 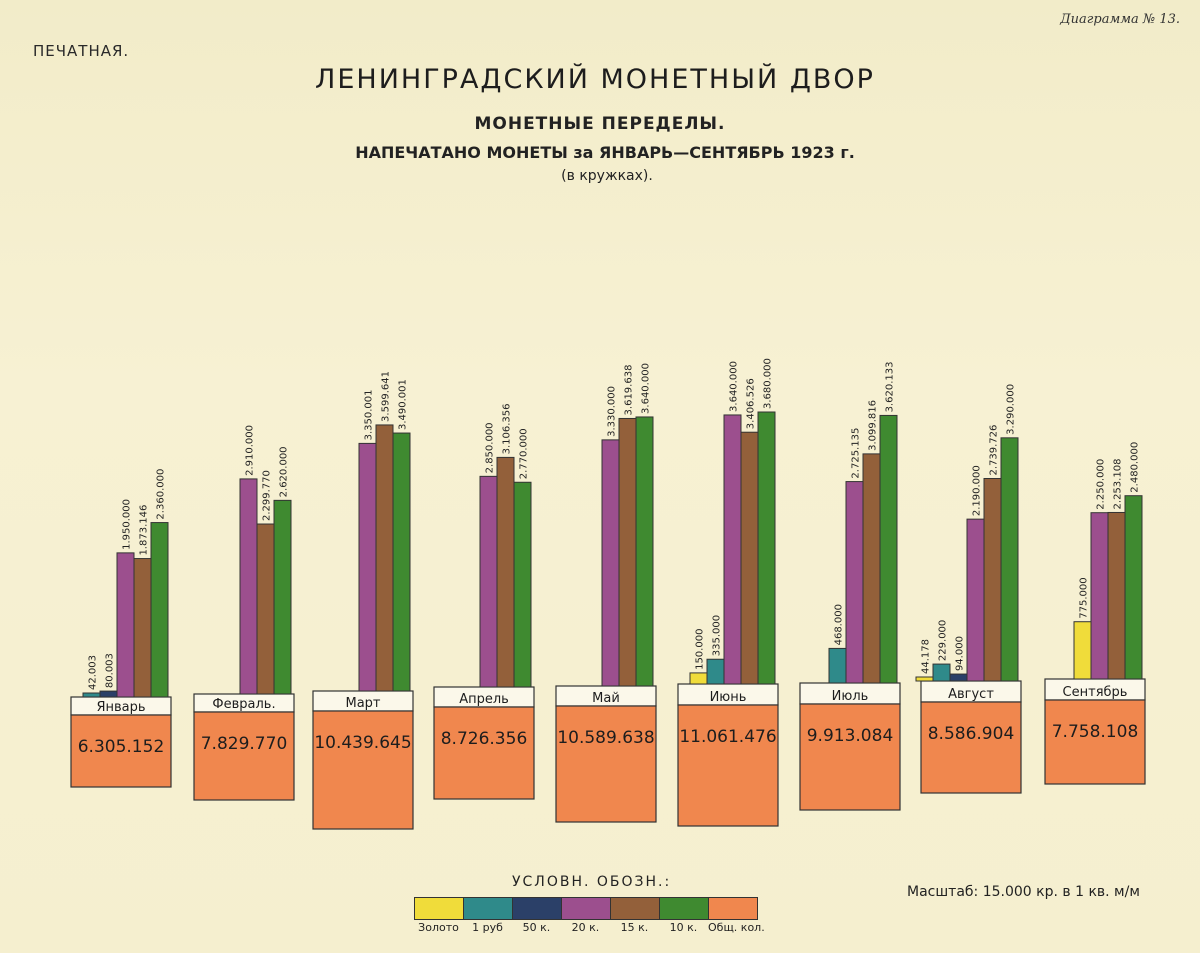 I want to click on bar-value-label: 2.910.000, so click(x=250, y=450).